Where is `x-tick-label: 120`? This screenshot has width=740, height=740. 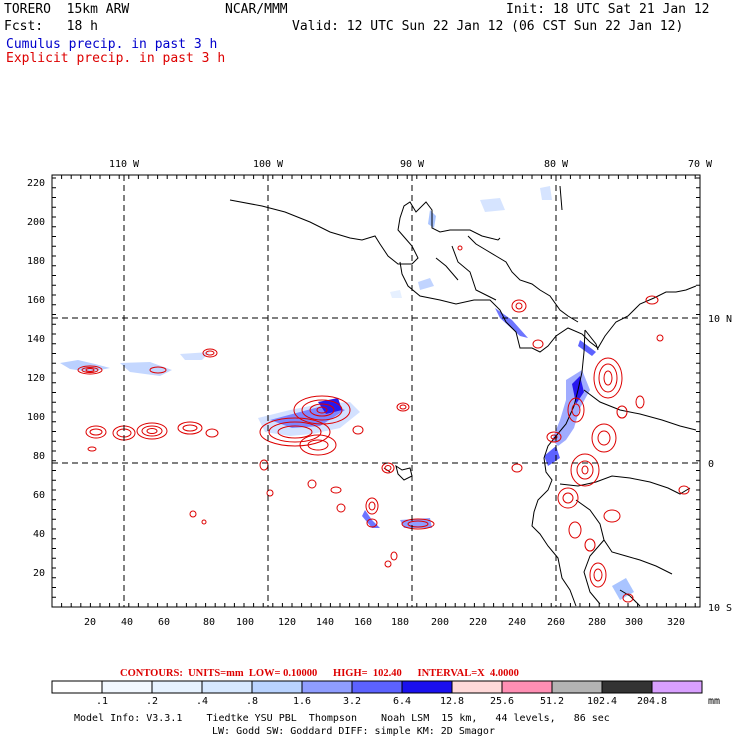
x-tick-label: 120 is located at coordinates (287, 622).